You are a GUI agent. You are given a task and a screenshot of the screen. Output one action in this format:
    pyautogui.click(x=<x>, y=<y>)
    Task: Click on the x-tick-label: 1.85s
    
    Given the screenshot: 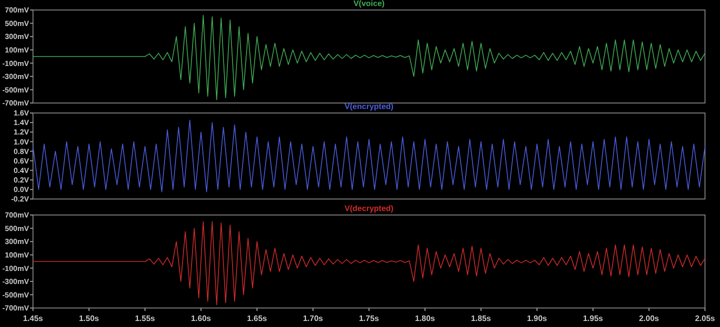 What is the action you would take?
    pyautogui.click(x=481, y=318)
    